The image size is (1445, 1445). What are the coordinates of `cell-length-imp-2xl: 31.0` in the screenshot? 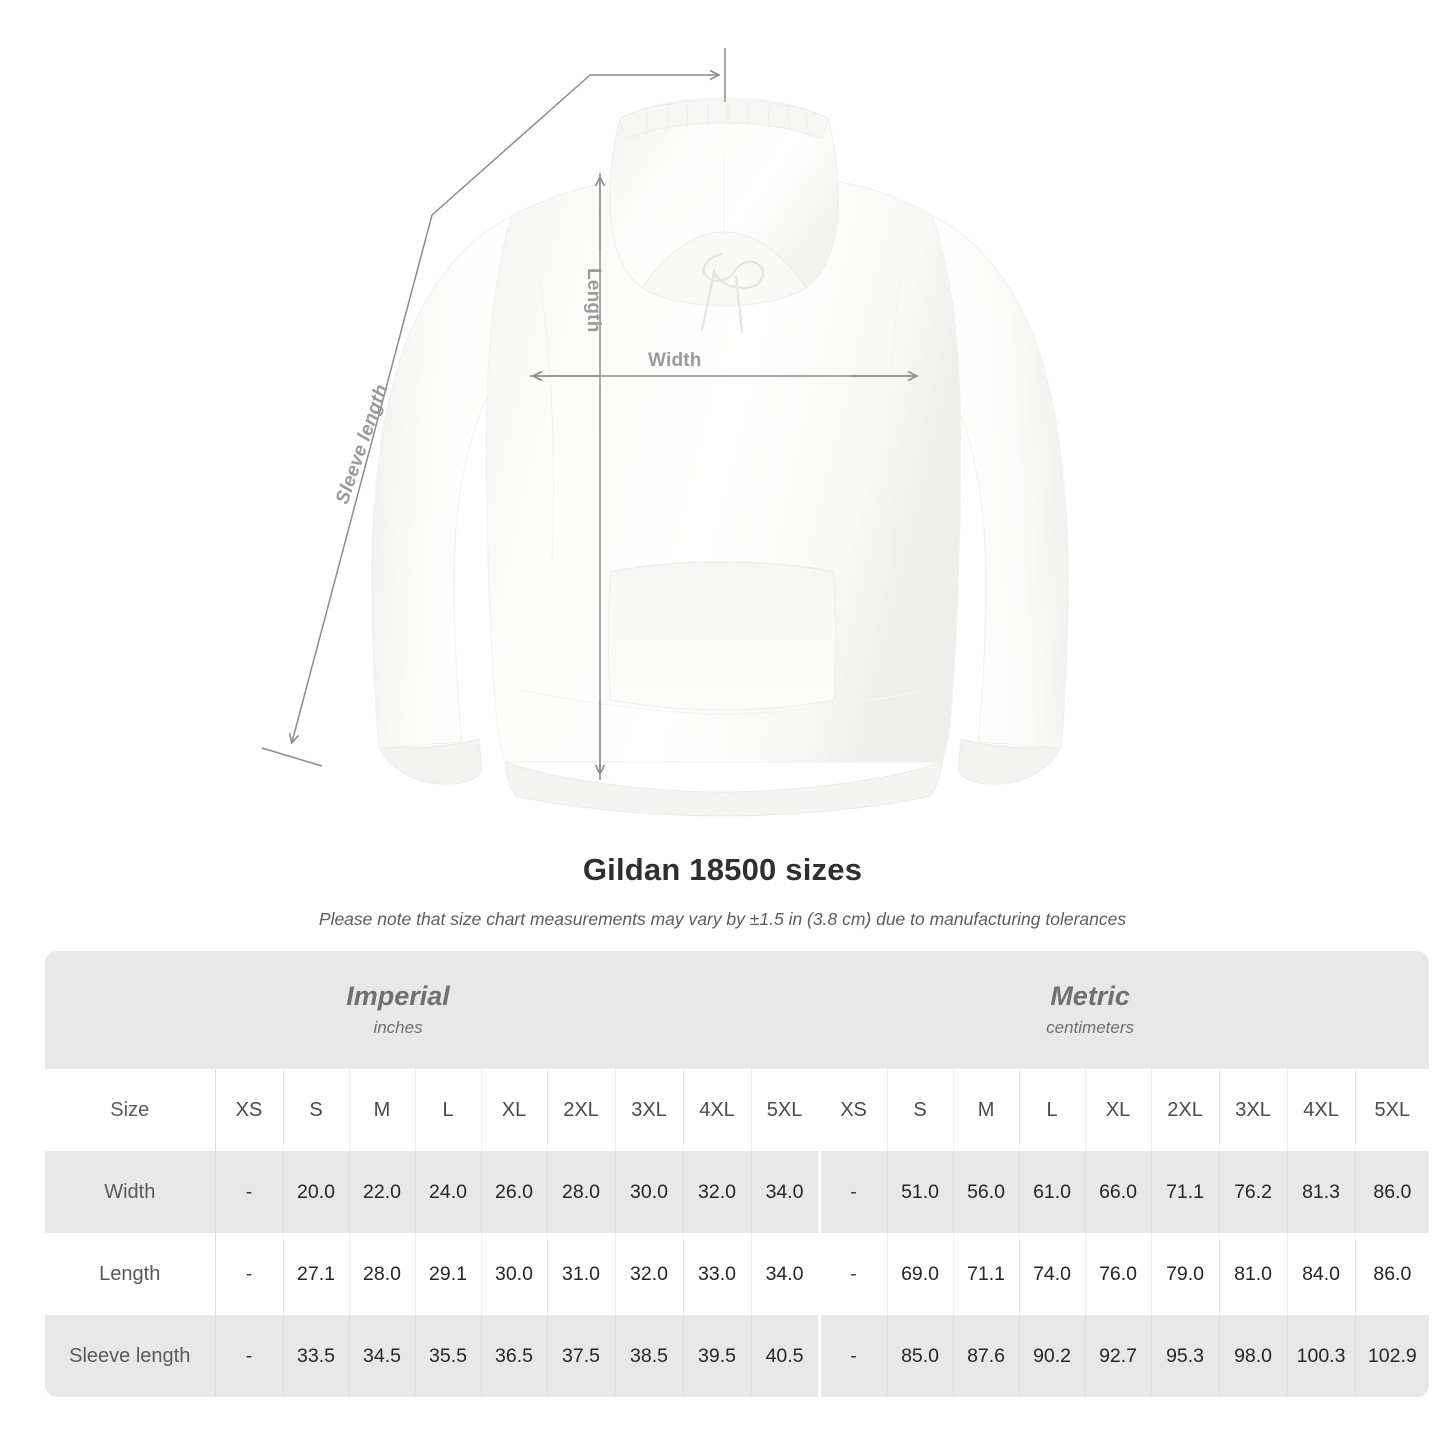 It's located at (580, 1274).